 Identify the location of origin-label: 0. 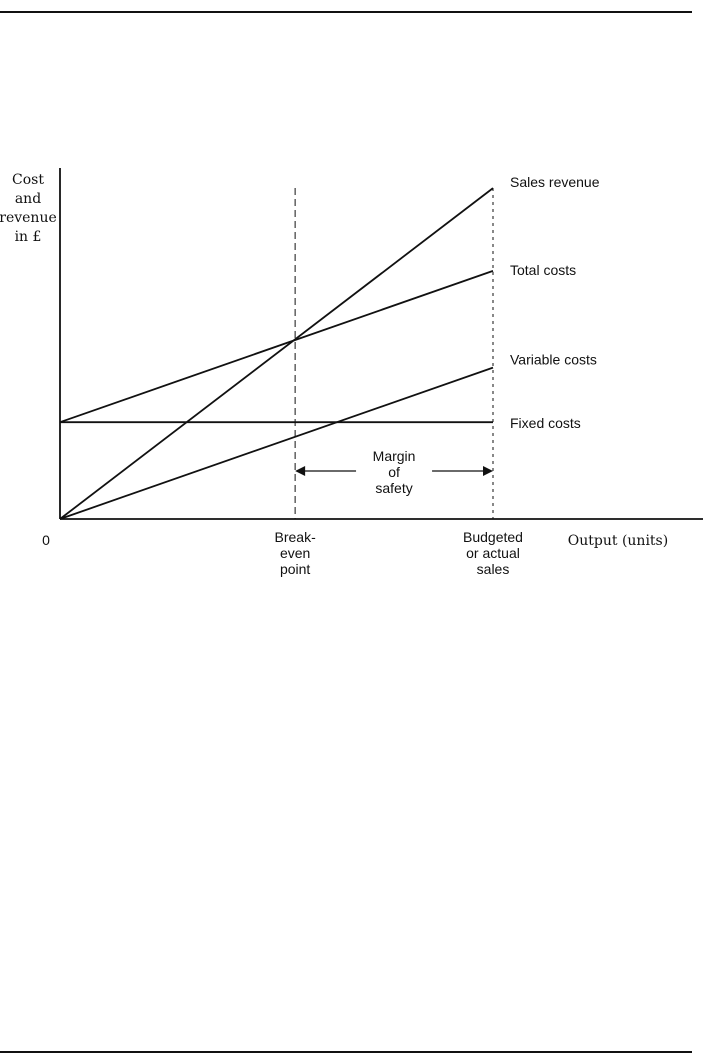
(46, 540).